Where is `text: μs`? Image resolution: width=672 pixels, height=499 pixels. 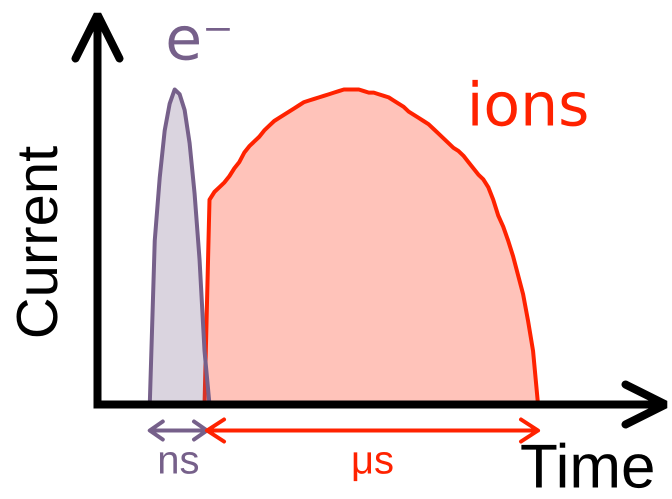
text: μs is located at coordinates (372, 460).